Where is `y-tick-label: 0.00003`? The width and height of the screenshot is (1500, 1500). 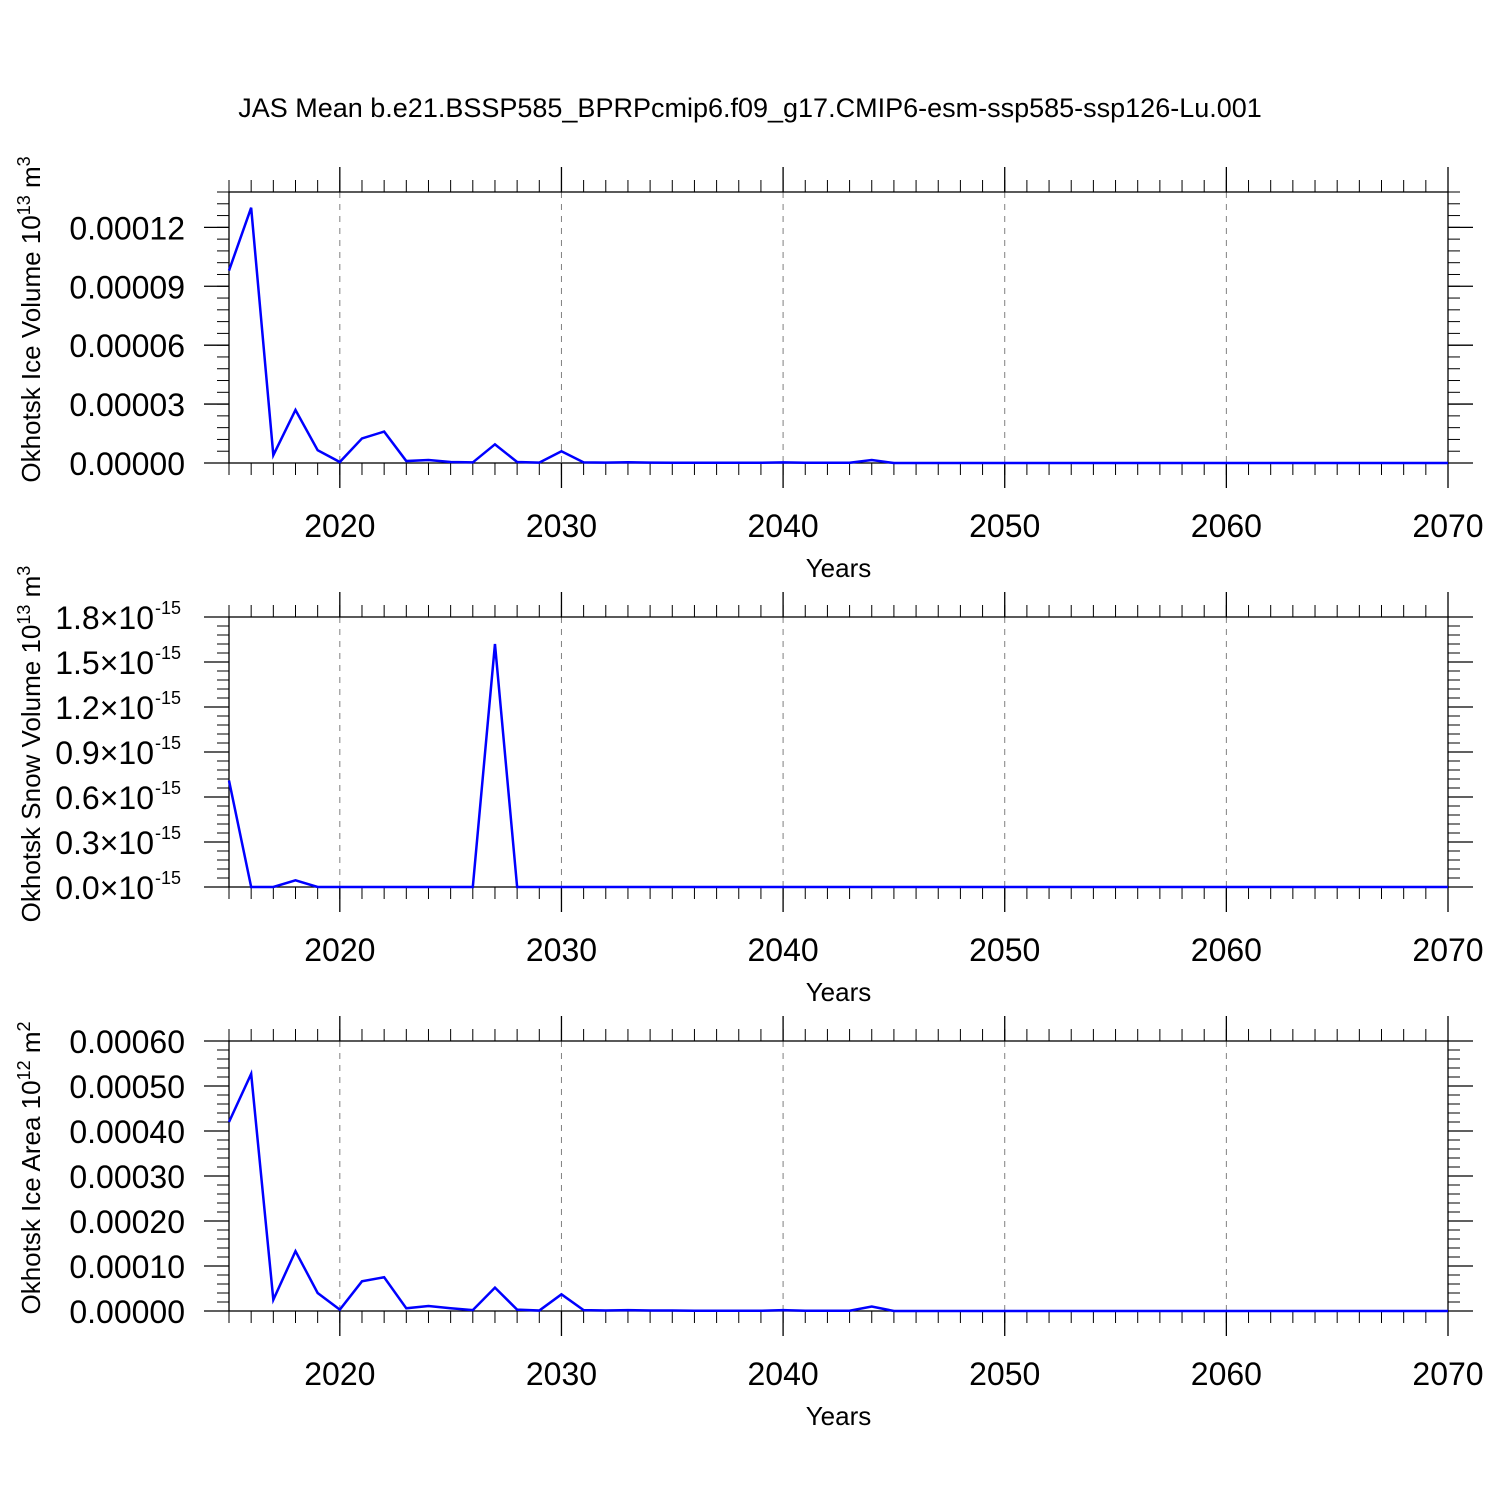 y-tick-label: 0.00003 is located at coordinates (127, 405).